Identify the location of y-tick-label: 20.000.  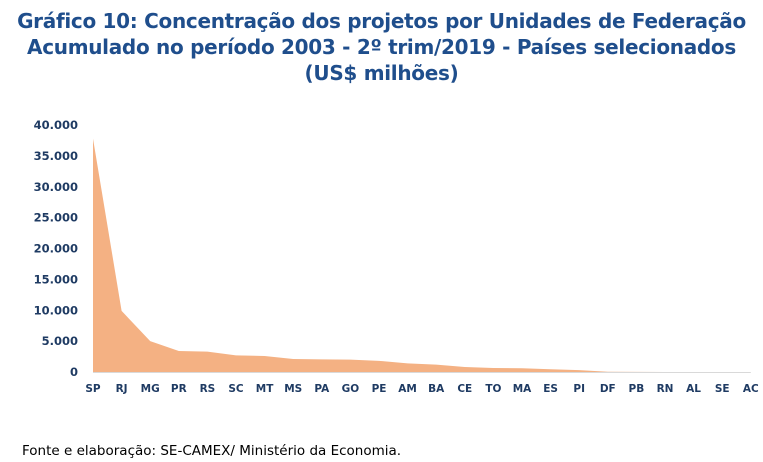
(56, 249).